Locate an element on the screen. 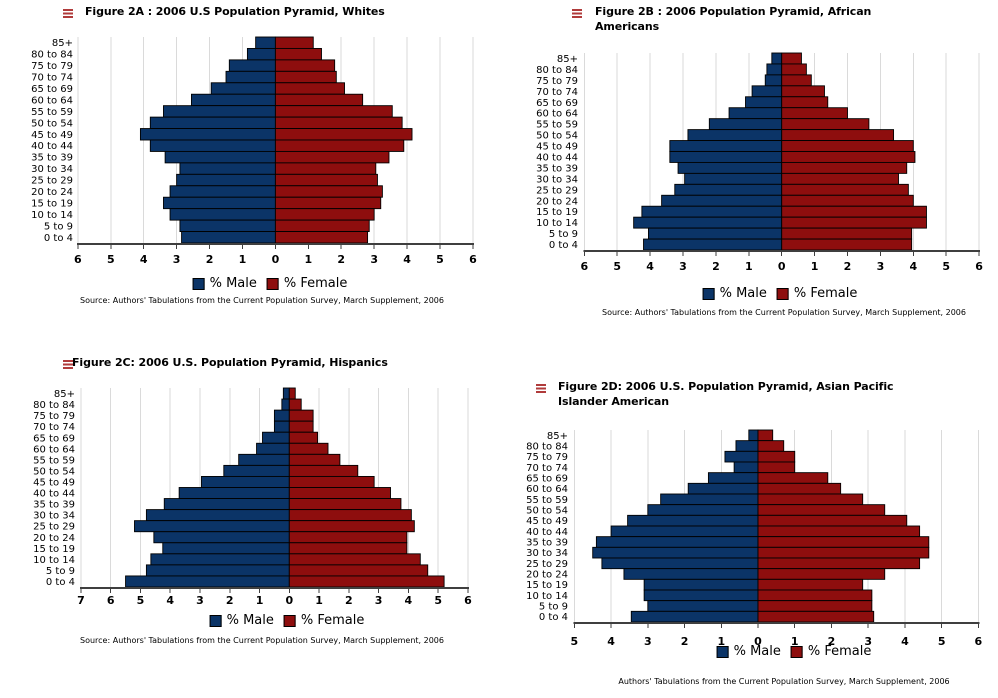 This screenshot has height=698, width=998. x-tick-label: 7 is located at coordinates (81, 600).